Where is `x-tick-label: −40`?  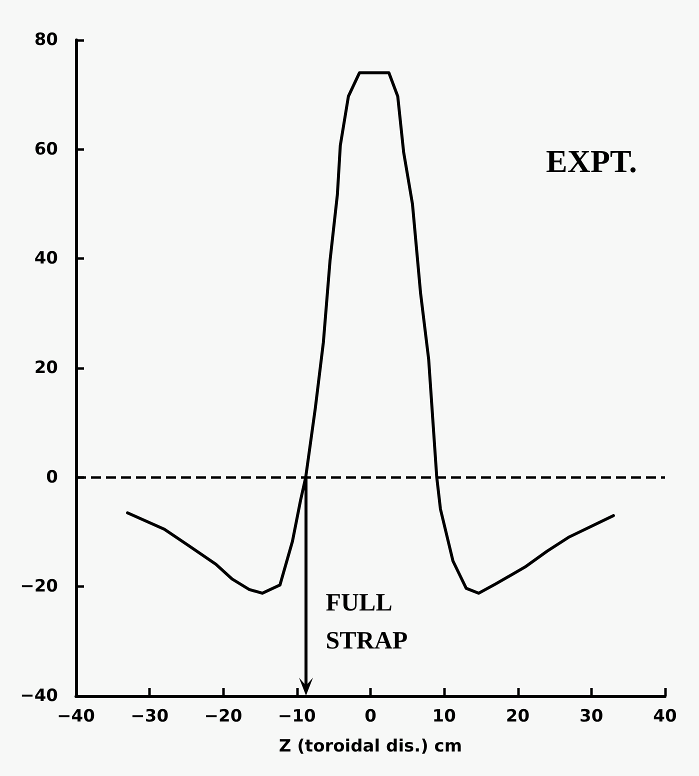
x-tick-label: −40 is located at coordinates (76, 716).